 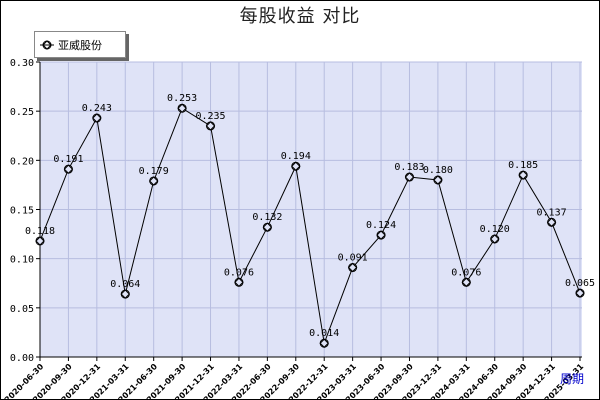 What do you see at coordinates (381, 225) in the screenshot?
I see `data-label: 0.124` at bounding box center [381, 225].